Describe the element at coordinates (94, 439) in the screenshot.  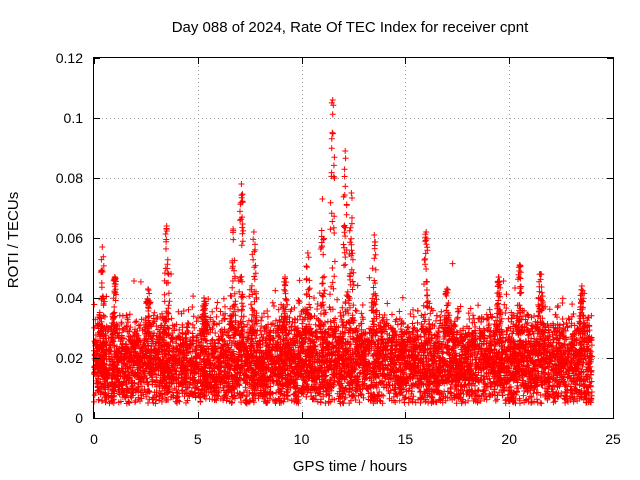
I see `x-tick-label: 0` at that location.